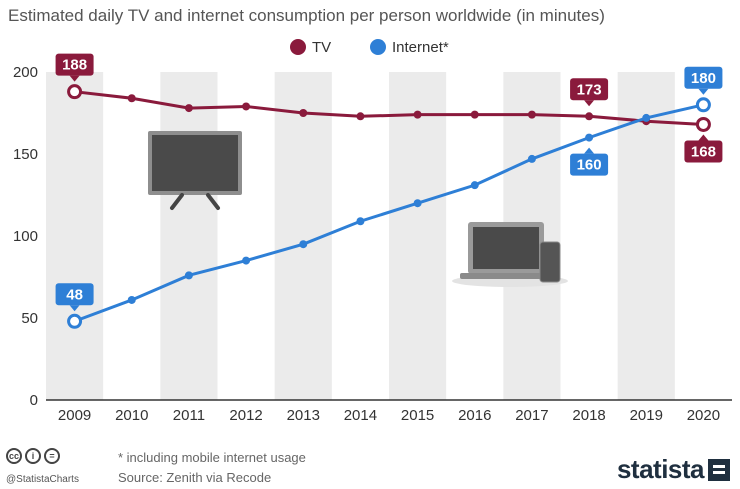 This screenshot has height=489, width=740. What do you see at coordinates (321, 47) in the screenshot?
I see `legend-label: TV` at bounding box center [321, 47].